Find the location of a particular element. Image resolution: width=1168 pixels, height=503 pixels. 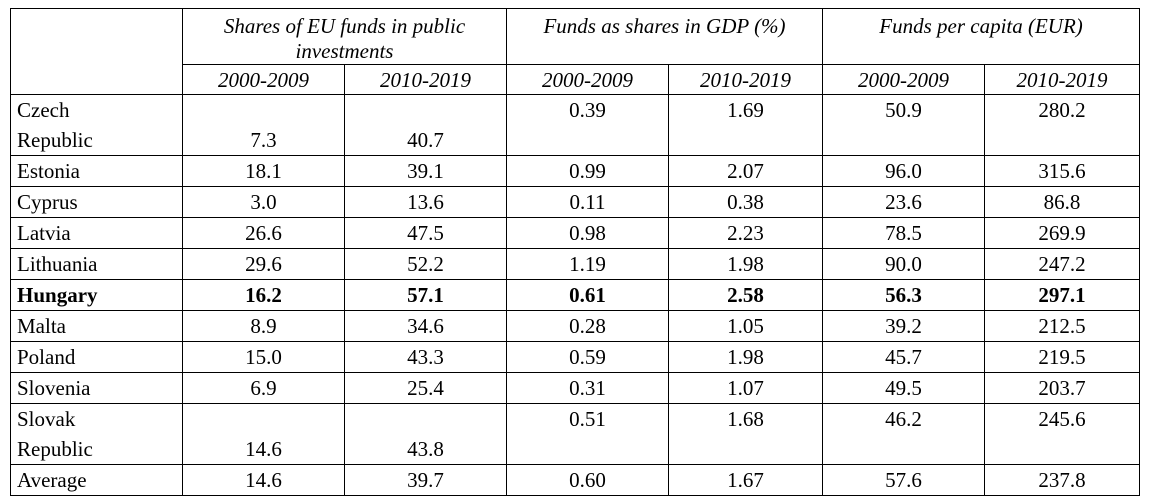

value-cell: 56.3 is located at coordinates (904, 295).